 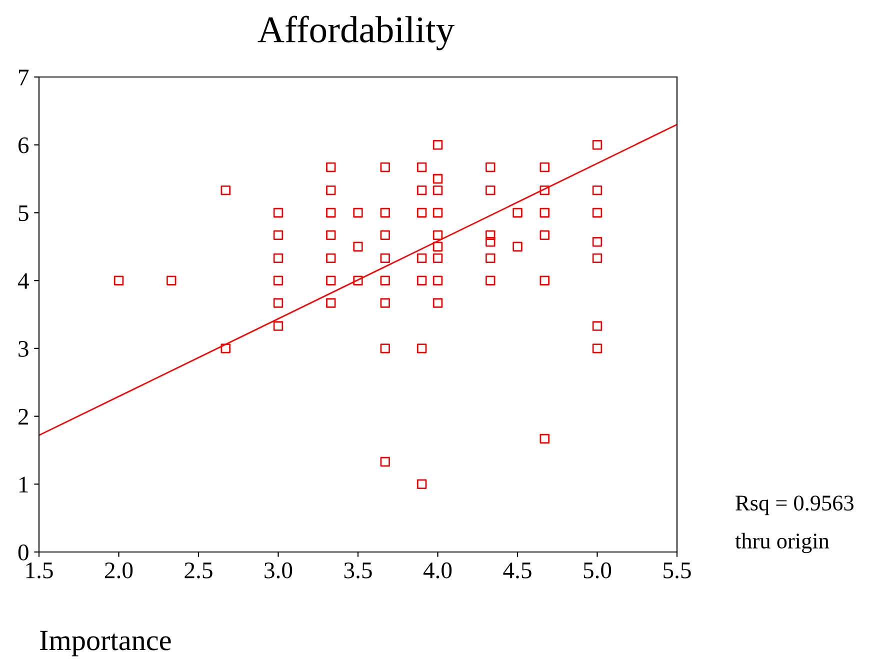 What do you see at coordinates (677, 570) in the screenshot?
I see `x-tick-label: 5.5` at bounding box center [677, 570].